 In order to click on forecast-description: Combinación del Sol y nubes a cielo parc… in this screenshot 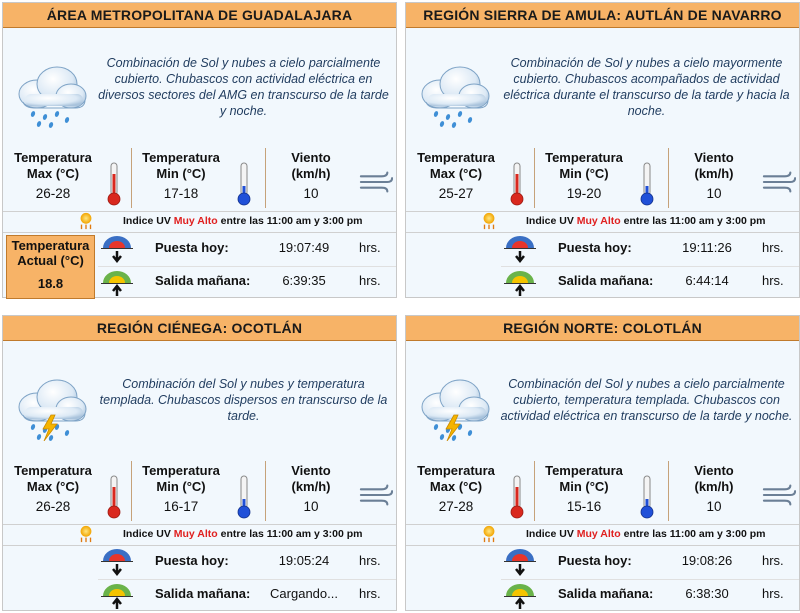, I will do `click(646, 400)`.